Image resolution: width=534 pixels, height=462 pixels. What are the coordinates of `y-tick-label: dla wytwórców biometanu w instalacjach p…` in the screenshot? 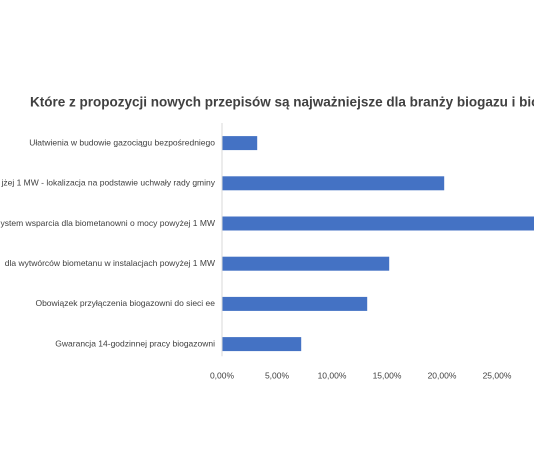 It's located at (110, 263).